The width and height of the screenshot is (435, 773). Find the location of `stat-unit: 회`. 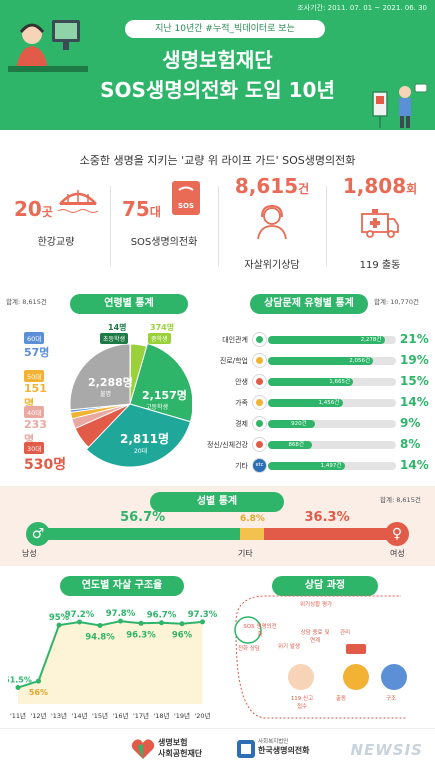

stat-unit: 회 is located at coordinates (412, 189).